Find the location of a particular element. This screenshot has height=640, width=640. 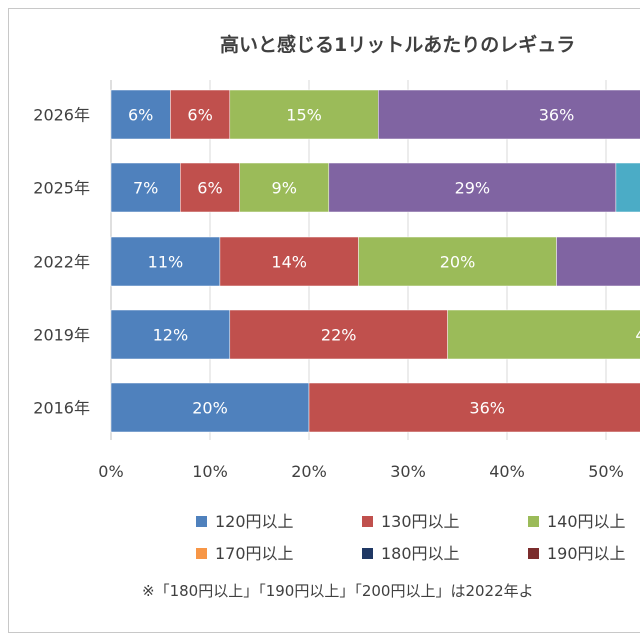

legend-item-180: 180円以上 is located at coordinates (411, 552).